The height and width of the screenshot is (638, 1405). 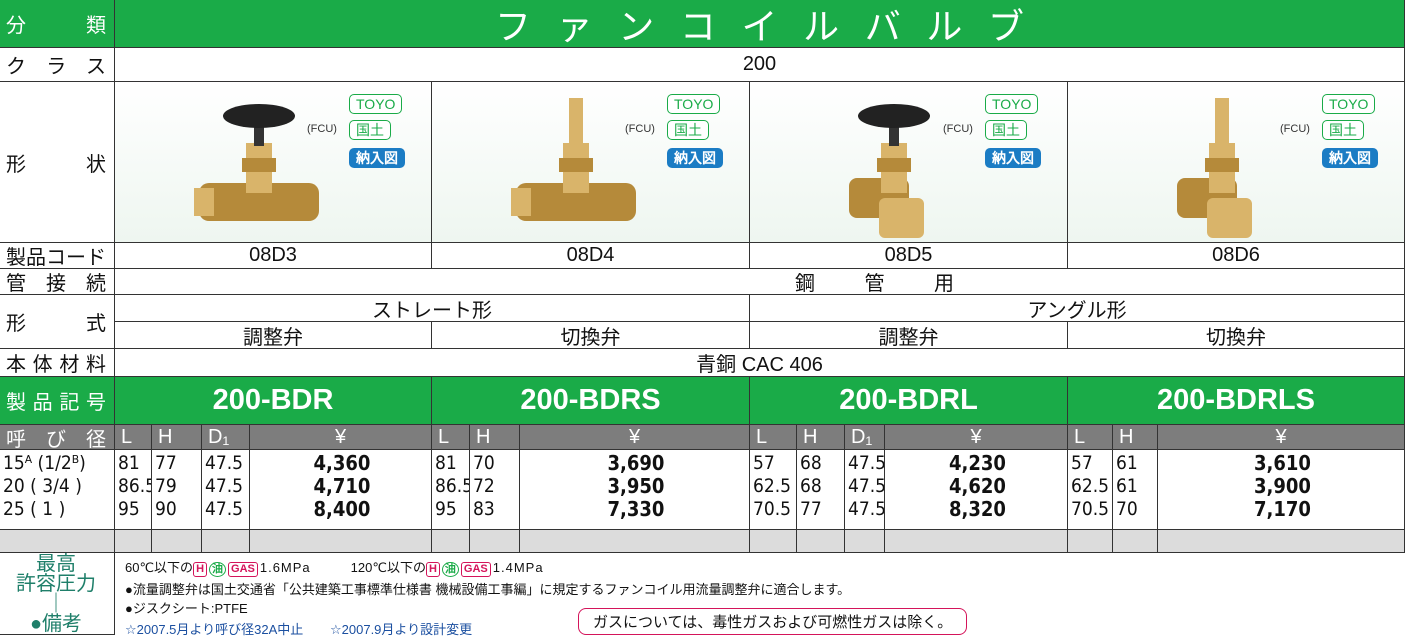 What do you see at coordinates (760, 65) in the screenshot?
I see `class-value: 200` at bounding box center [760, 65].